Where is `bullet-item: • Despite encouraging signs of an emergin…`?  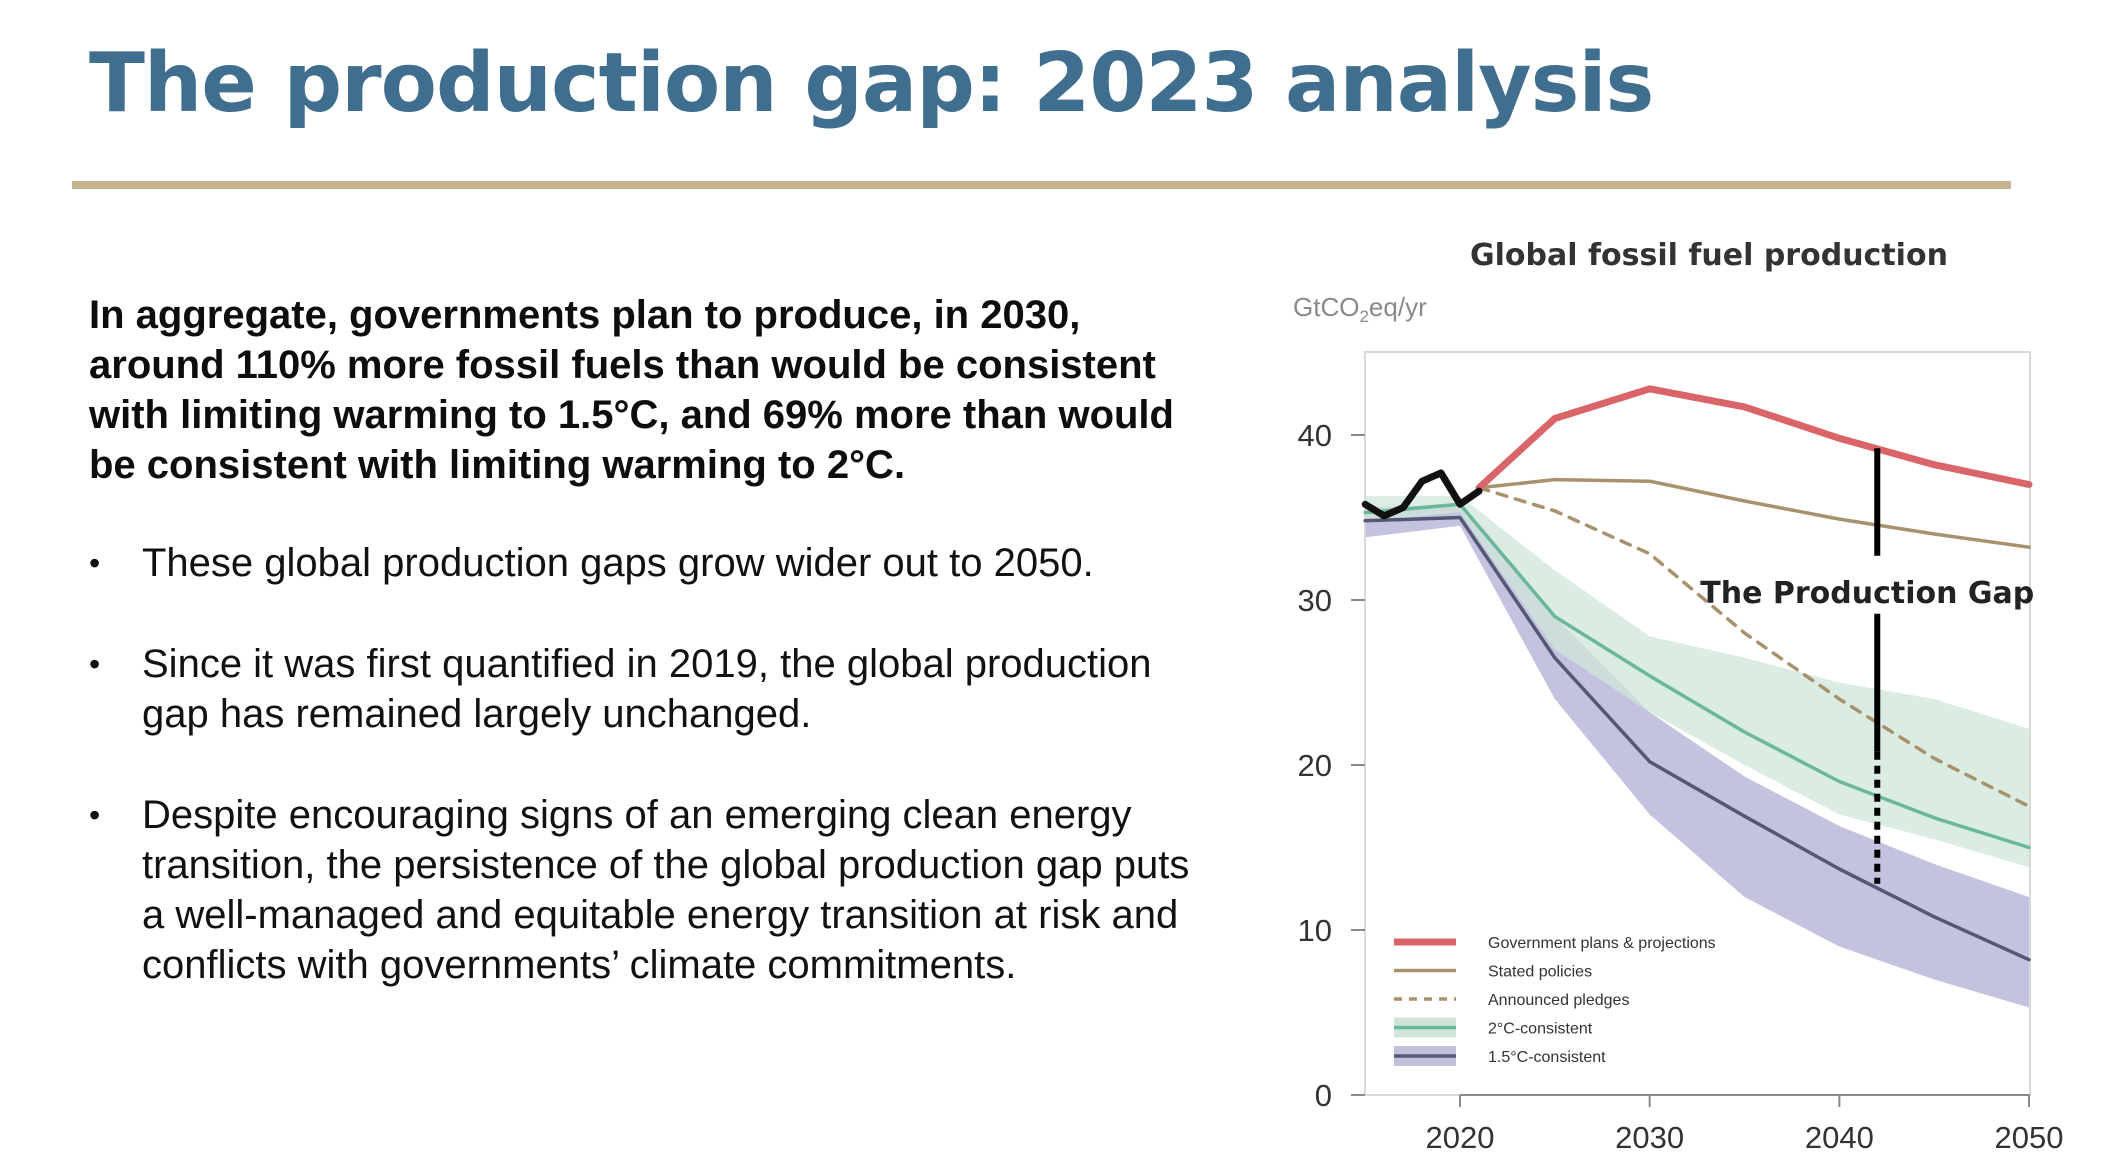
bullet-item: • Despite encouraging signs of an emergin… is located at coordinates (644, 890).